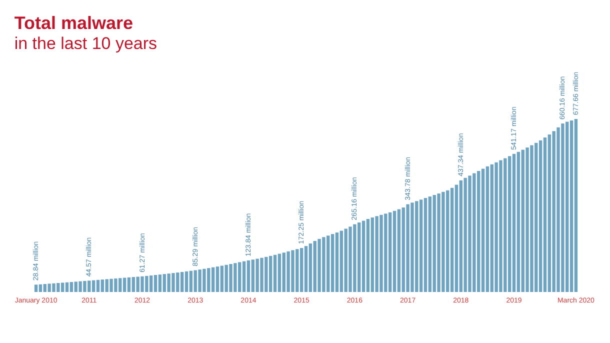 The width and height of the screenshot is (610, 343). Describe the element at coordinates (86, 43) in the screenshot. I see `chart-subtitle: in the last 10 years` at that location.